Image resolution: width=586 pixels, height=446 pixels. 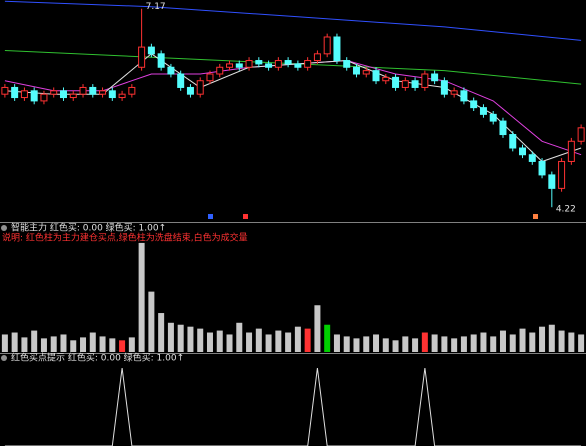 I want to click on panel-title: 智能主力 红色买: 0.00 绿色买: 1.00↑, so click(x=88, y=228).